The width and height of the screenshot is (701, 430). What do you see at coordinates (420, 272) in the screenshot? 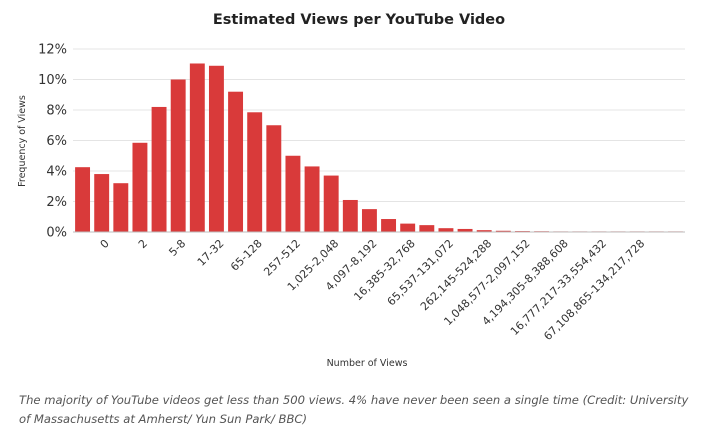
I see `x-tick-label: 65,537-131,072` at bounding box center [420, 272].